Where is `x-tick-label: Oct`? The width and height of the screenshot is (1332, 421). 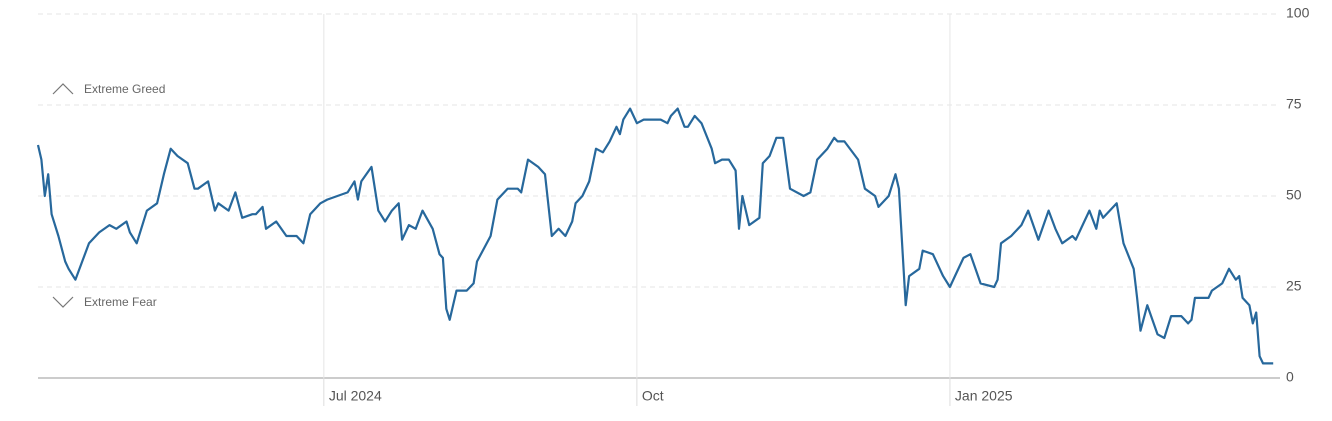
x-tick-label: Oct is located at coordinates (653, 396).